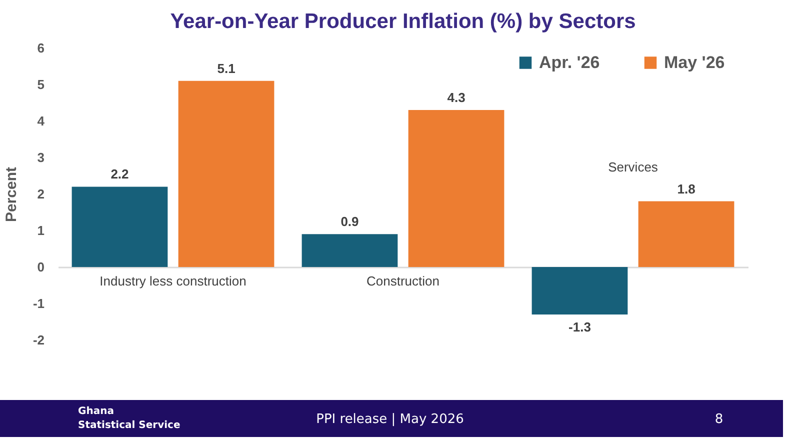 Image resolution: width=787 pixels, height=441 pixels. What do you see at coordinates (173, 281) in the screenshot?
I see `x-tick-label: Industry less construction` at bounding box center [173, 281].